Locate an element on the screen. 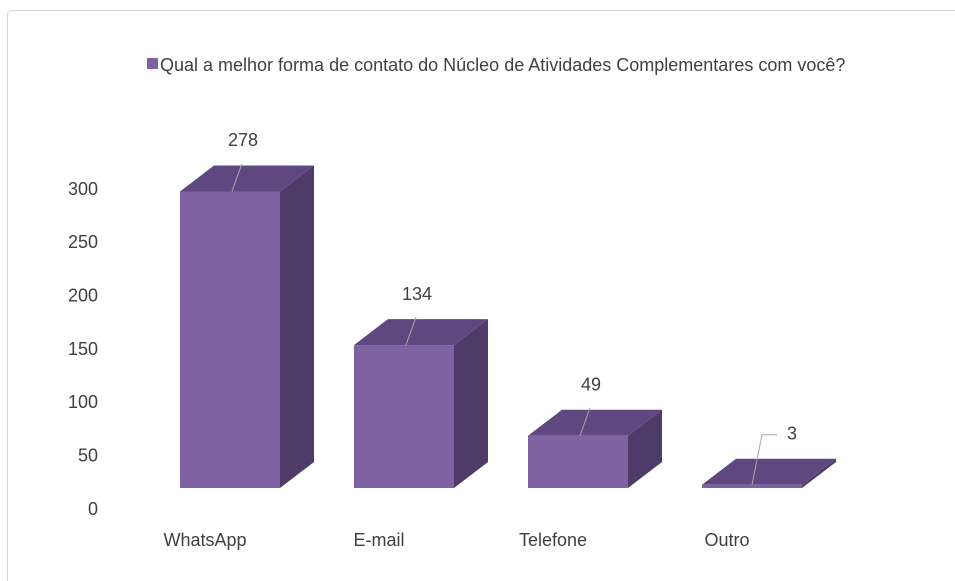 Image resolution: width=955 pixels, height=581 pixels. y-tick-label: 300 is located at coordinates (83, 189).